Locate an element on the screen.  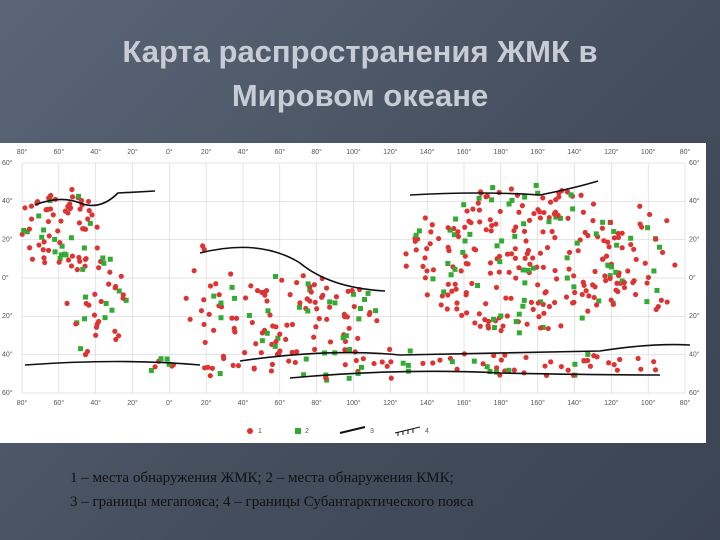
left-label: 40° is located at coordinates (7, 201).